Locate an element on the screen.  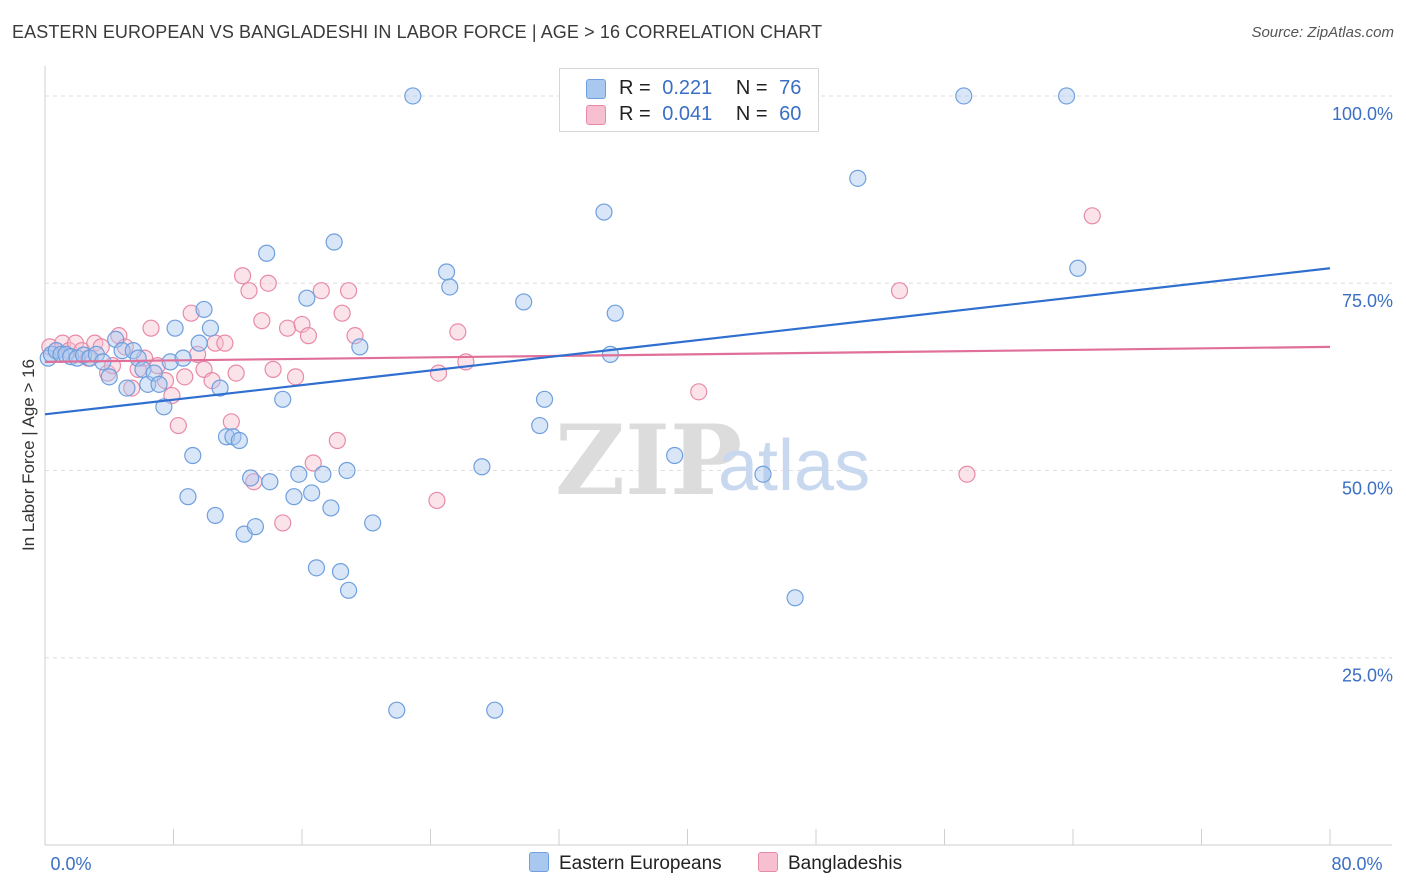
bangladeshi-trend-line is located at coordinates (687, 354).